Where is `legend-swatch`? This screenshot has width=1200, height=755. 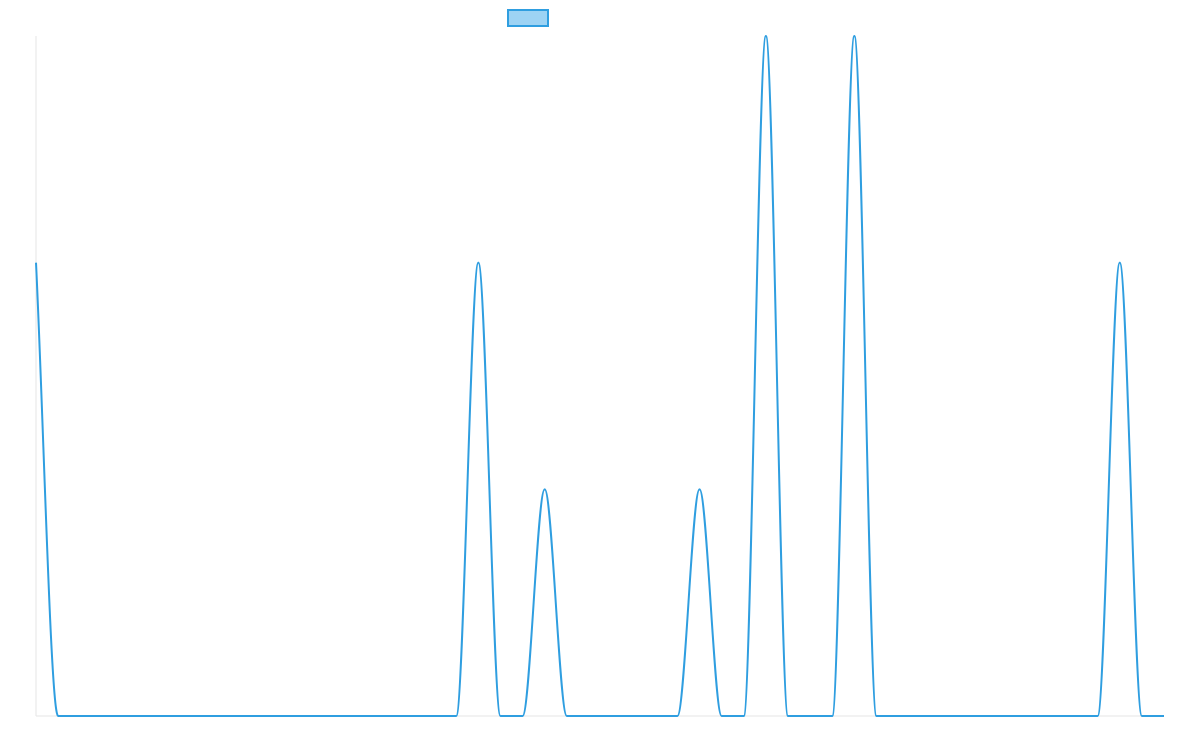 legend-swatch is located at coordinates (528, 18).